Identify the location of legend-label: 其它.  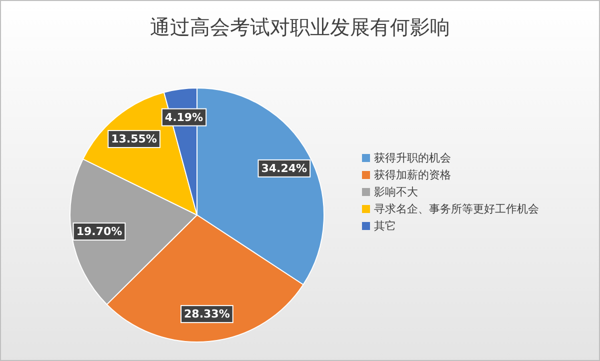
(385, 226).